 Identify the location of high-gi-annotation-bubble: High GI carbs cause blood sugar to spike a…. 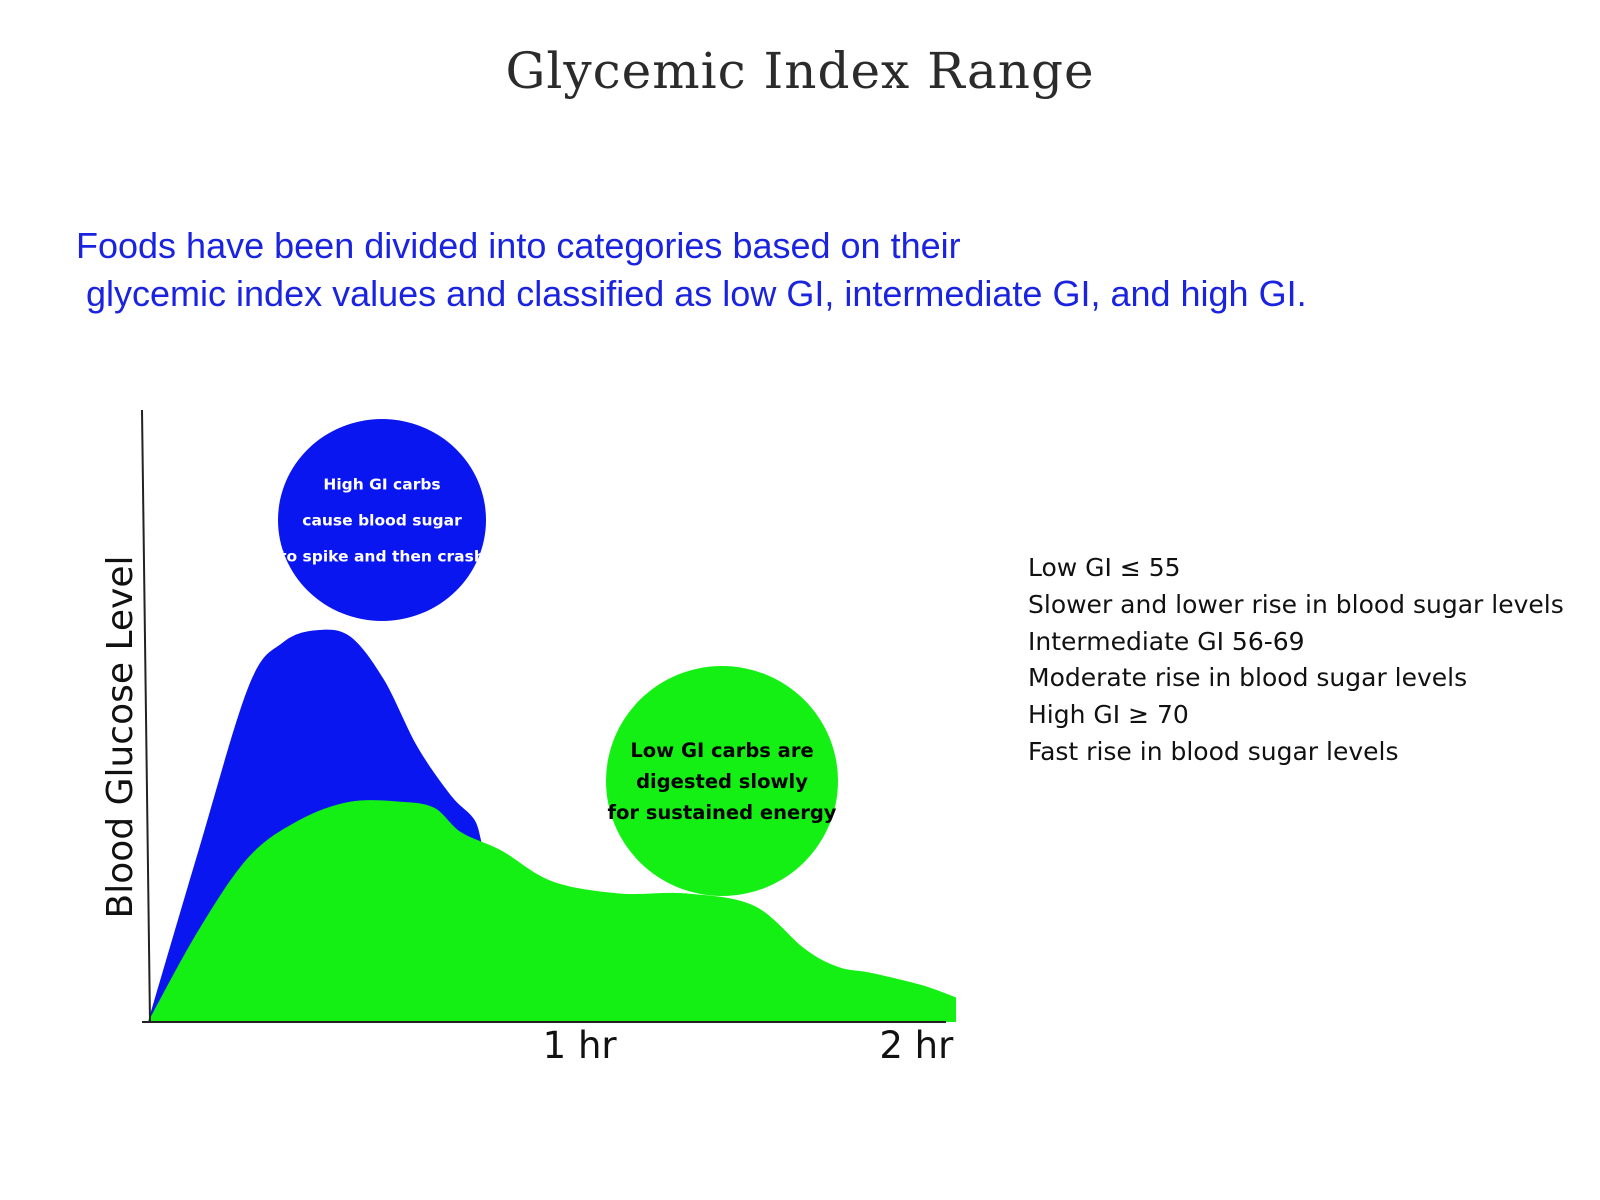
(382, 520).